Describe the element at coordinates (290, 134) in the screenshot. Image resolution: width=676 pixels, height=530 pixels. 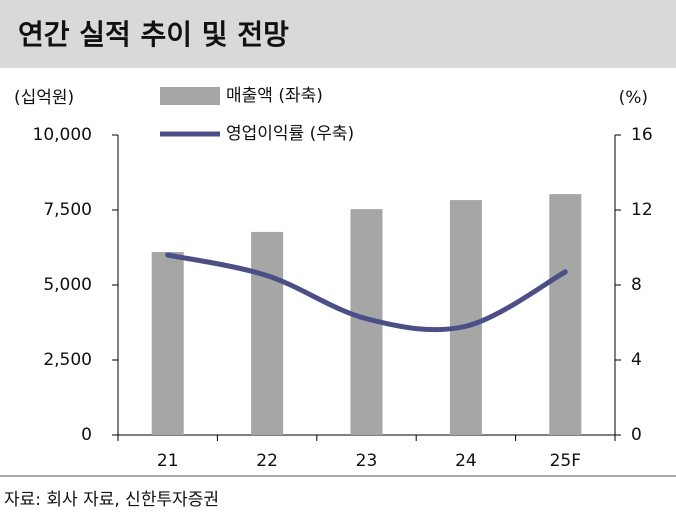
I see `legend-label: 영업이익률 (우축)` at that location.